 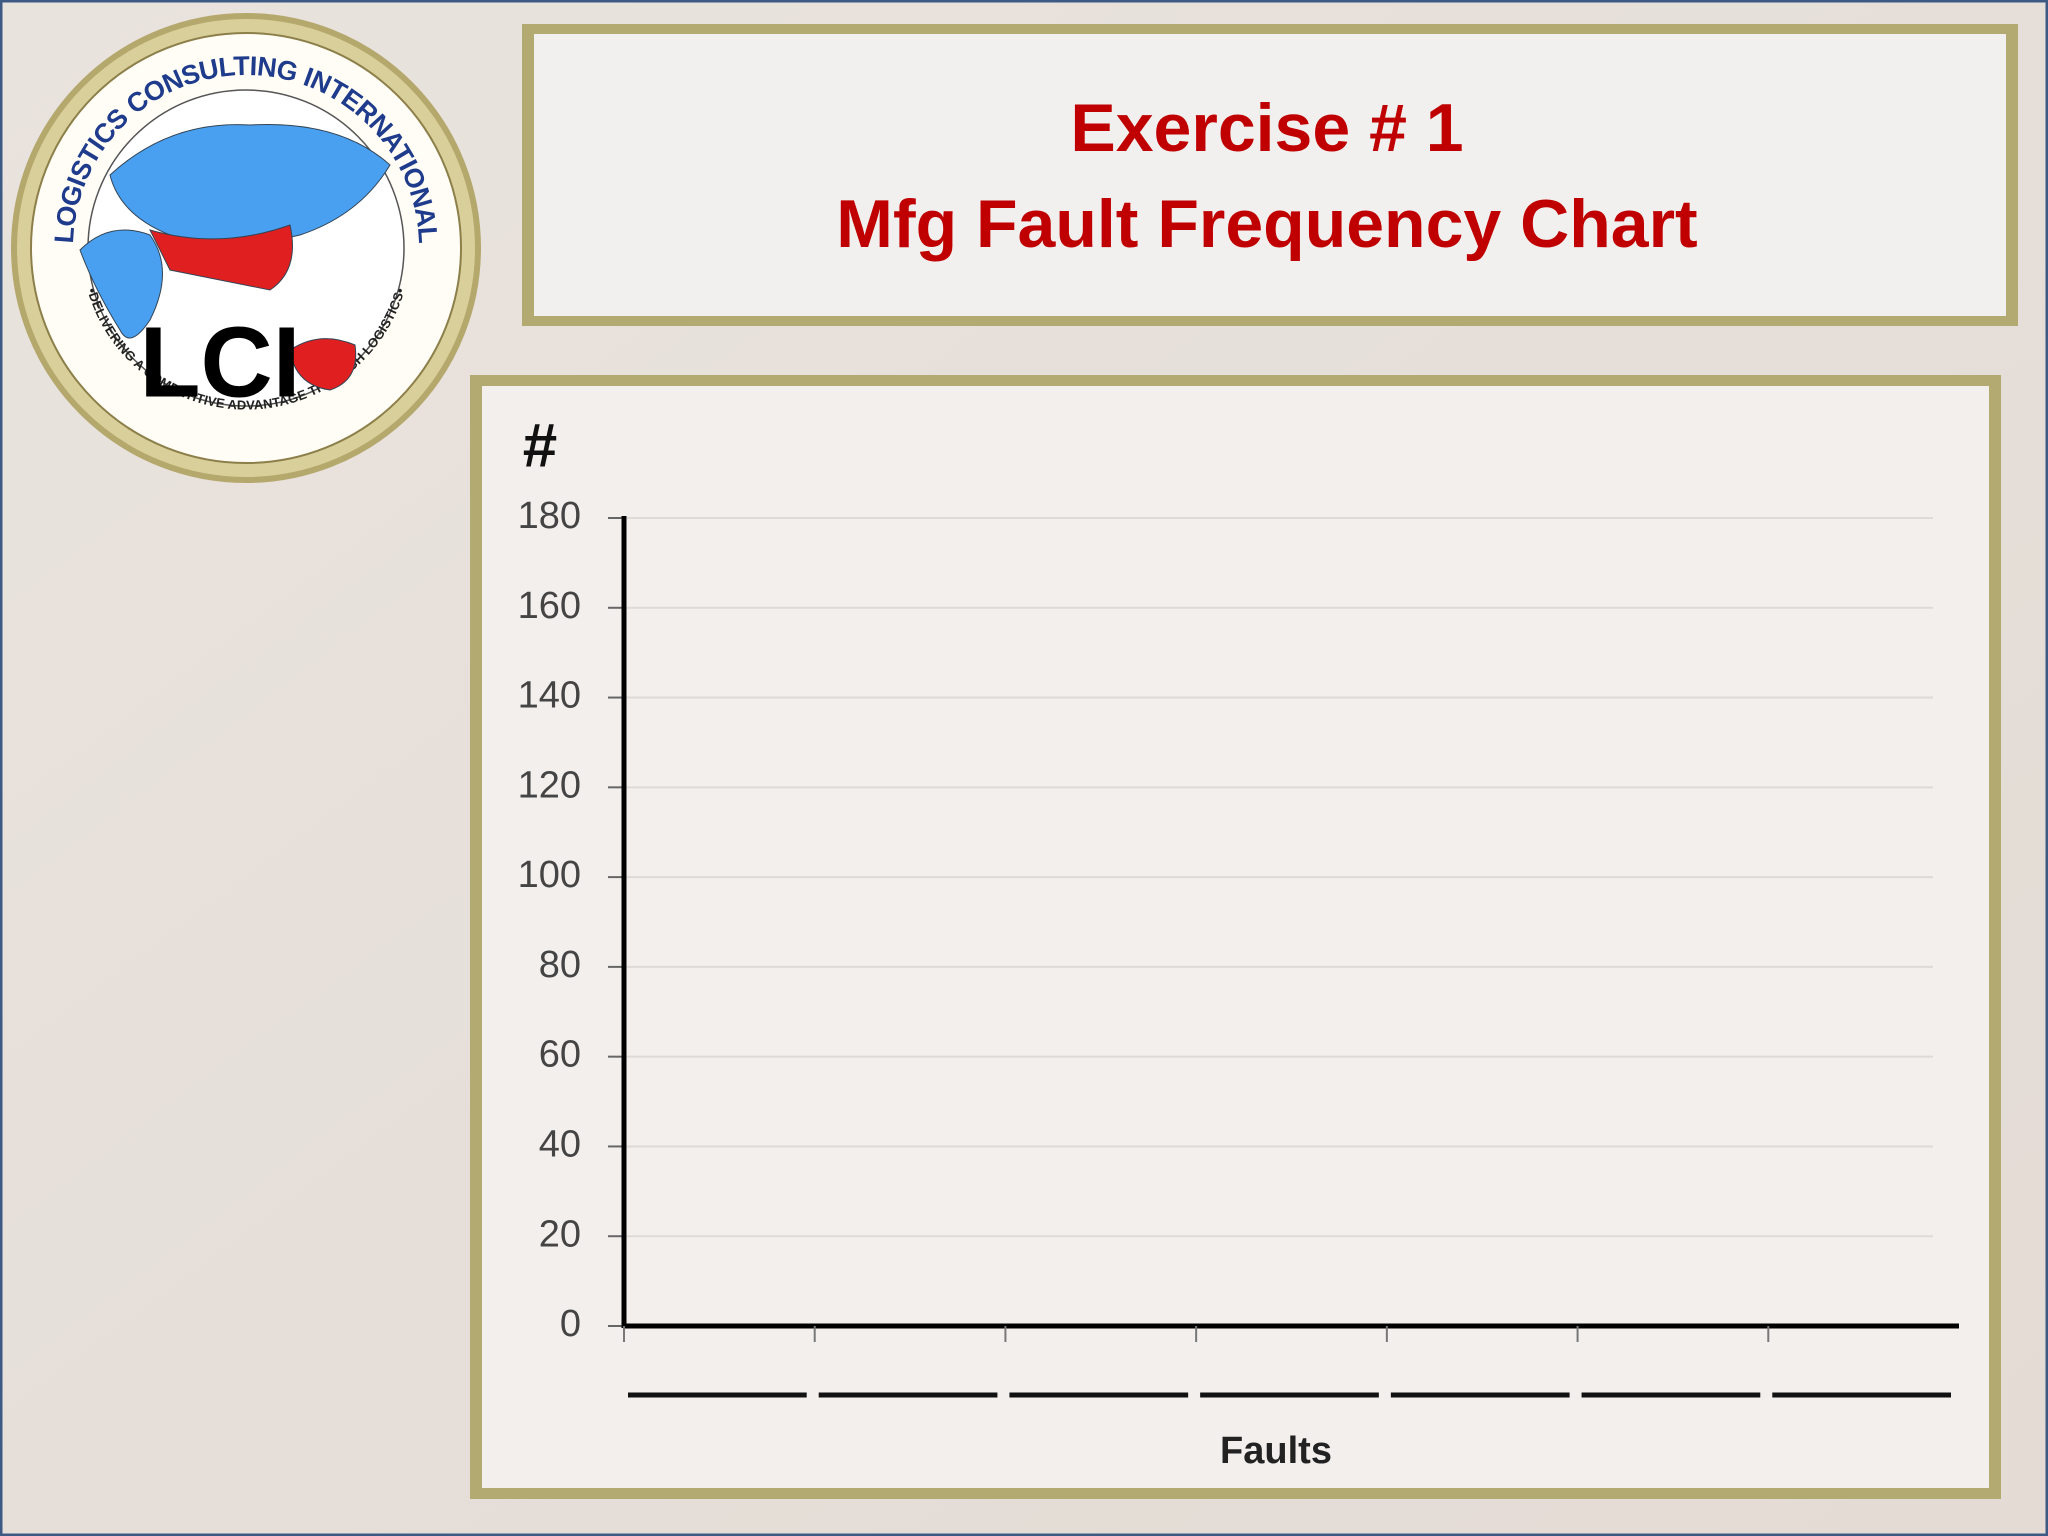 What do you see at coordinates (549, 785) in the screenshot?
I see `y-tick-label: 120` at bounding box center [549, 785].